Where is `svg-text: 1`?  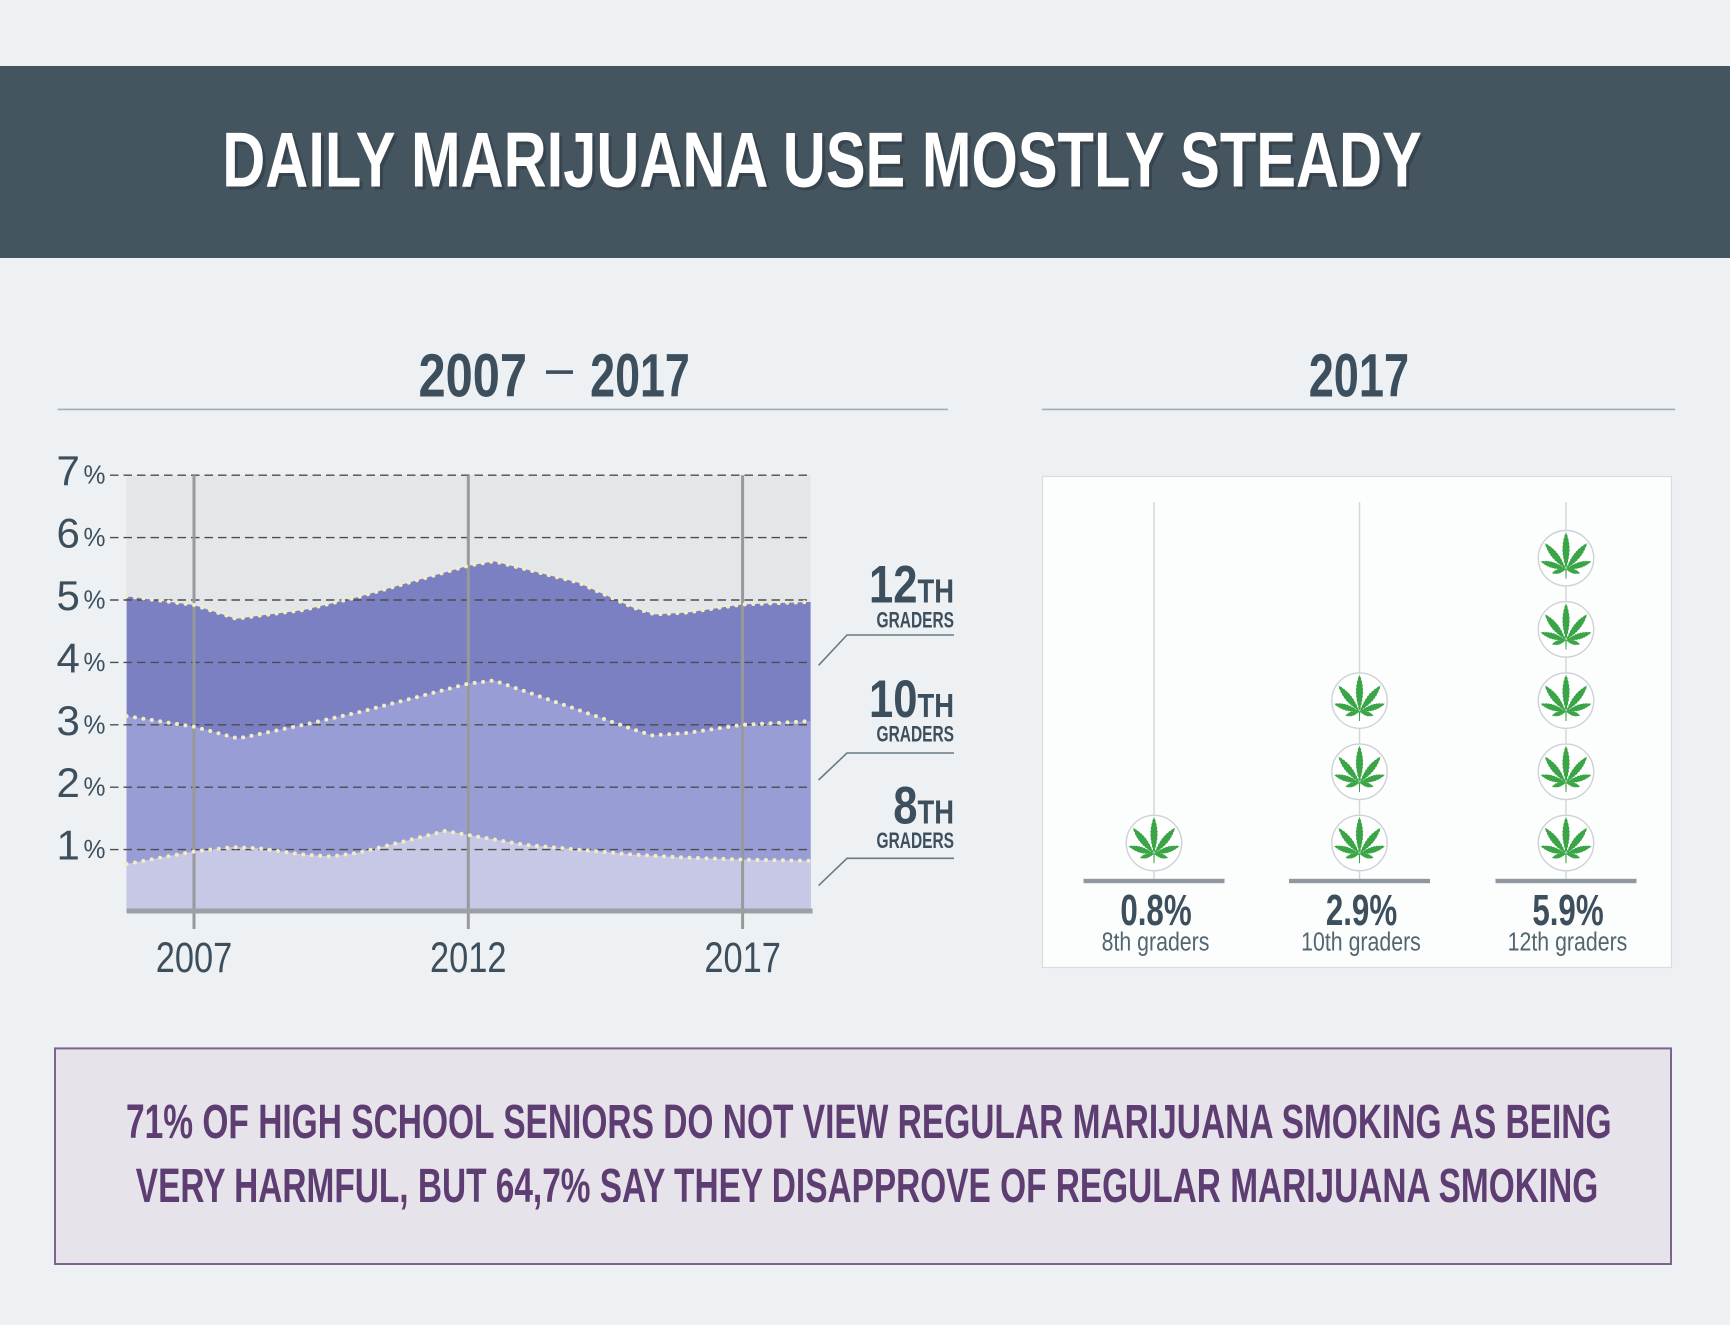 svg-text: 1 is located at coordinates (68, 845).